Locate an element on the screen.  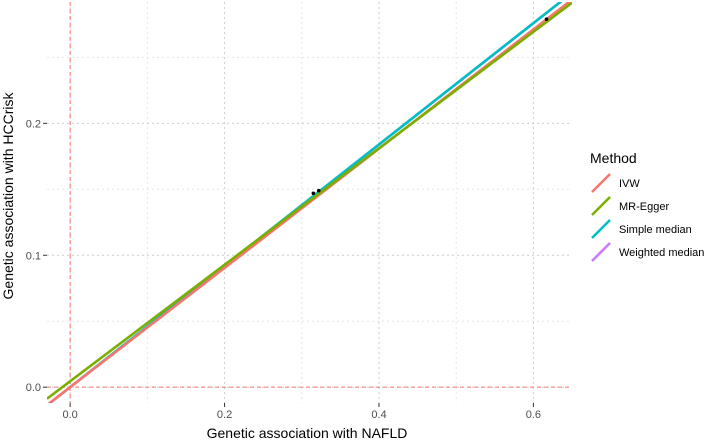
legend-label: Weighted median is located at coordinates (661, 253).